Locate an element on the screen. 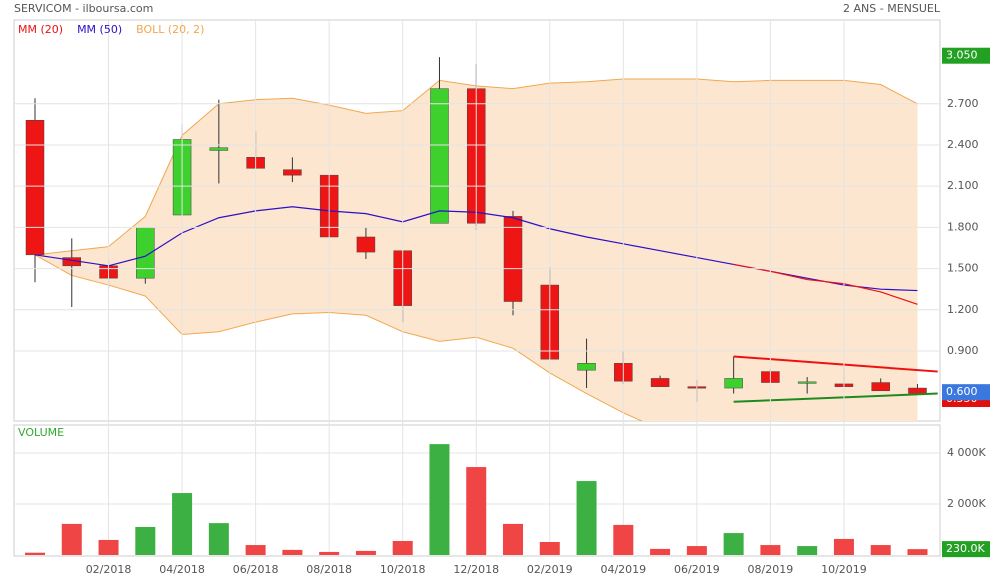 This screenshot has height=580, width=990. y-tick-label: 2.400 is located at coordinates (963, 144).